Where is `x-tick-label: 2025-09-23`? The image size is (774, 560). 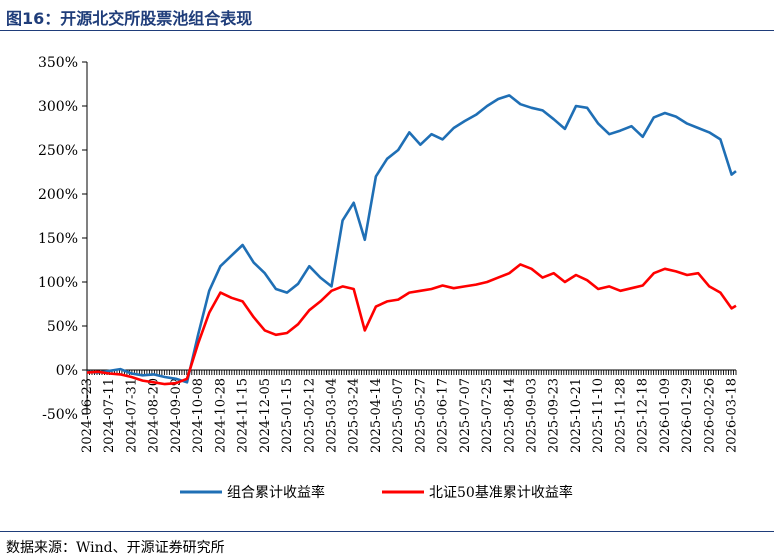
x-tick-label: 2025-09-23 is located at coordinates (554, 415).